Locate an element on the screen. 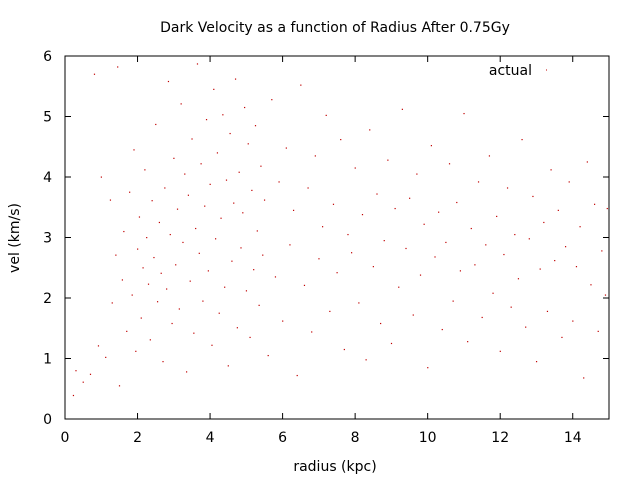 This screenshot has width=640, height=484. y-tick-label: 4 is located at coordinates (47, 178).